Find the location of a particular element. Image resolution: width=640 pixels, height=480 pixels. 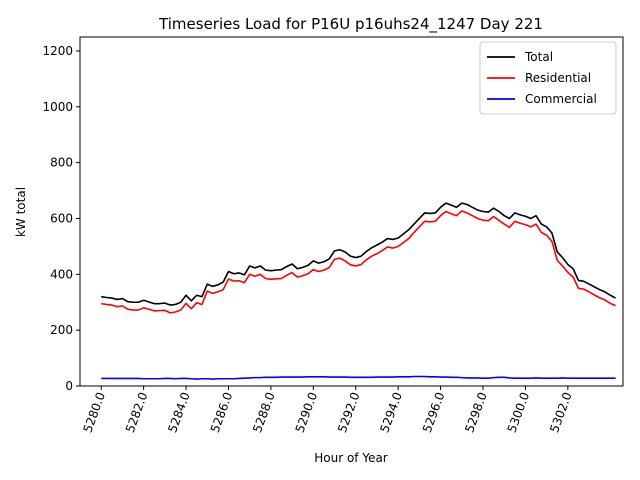

x-tick-label: 5288.0 is located at coordinates (264, 412).